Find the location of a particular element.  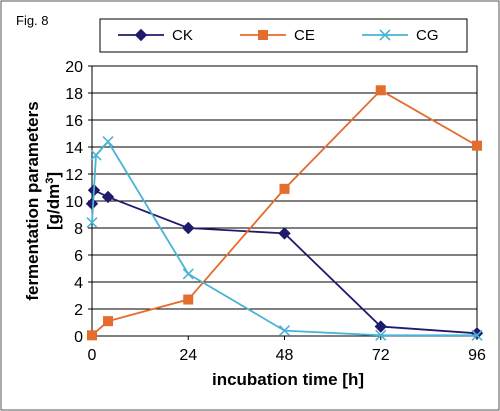

x-tick-label: 0 is located at coordinates (92, 355).